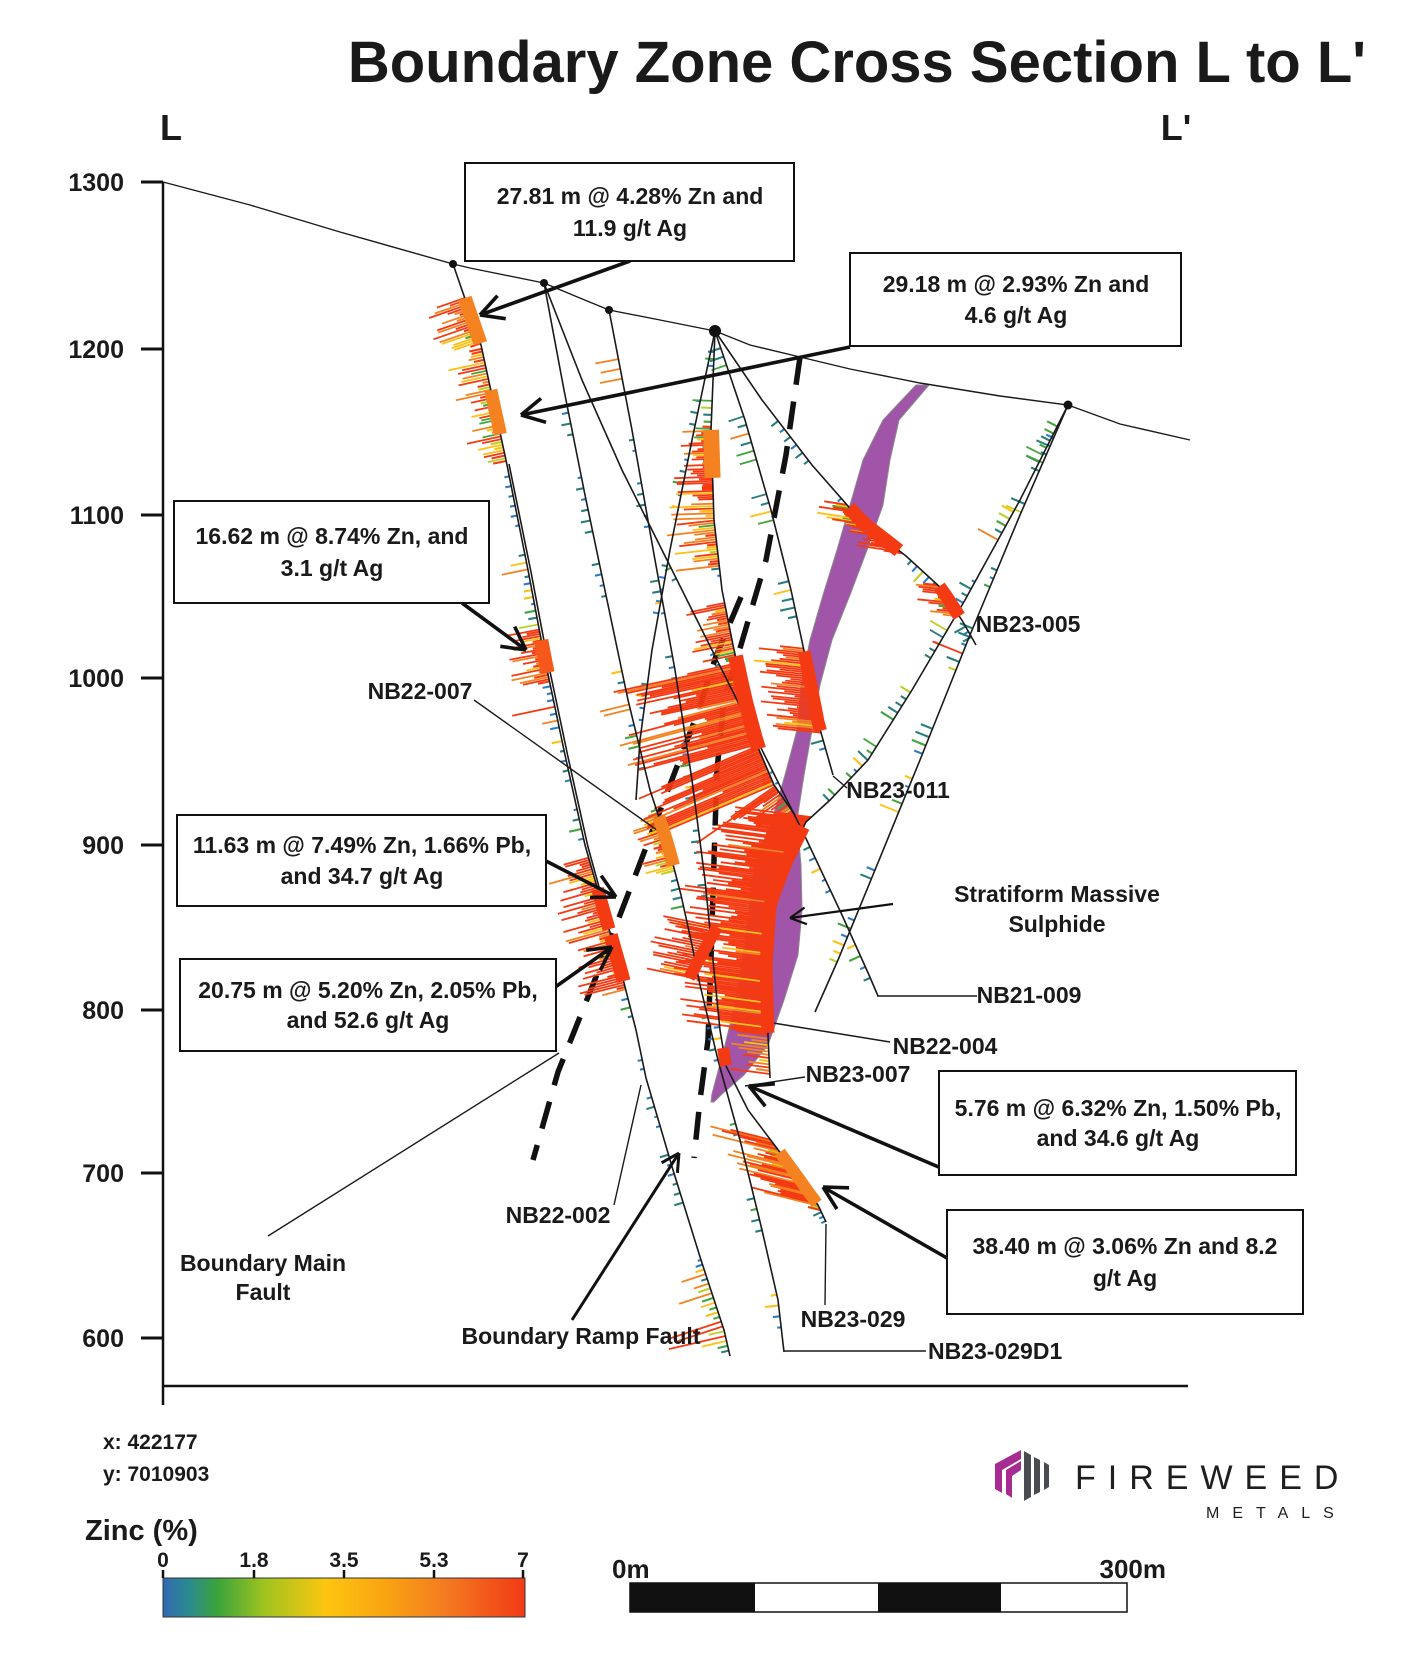  I want to click on svg-text: 1000, so click(96, 679).